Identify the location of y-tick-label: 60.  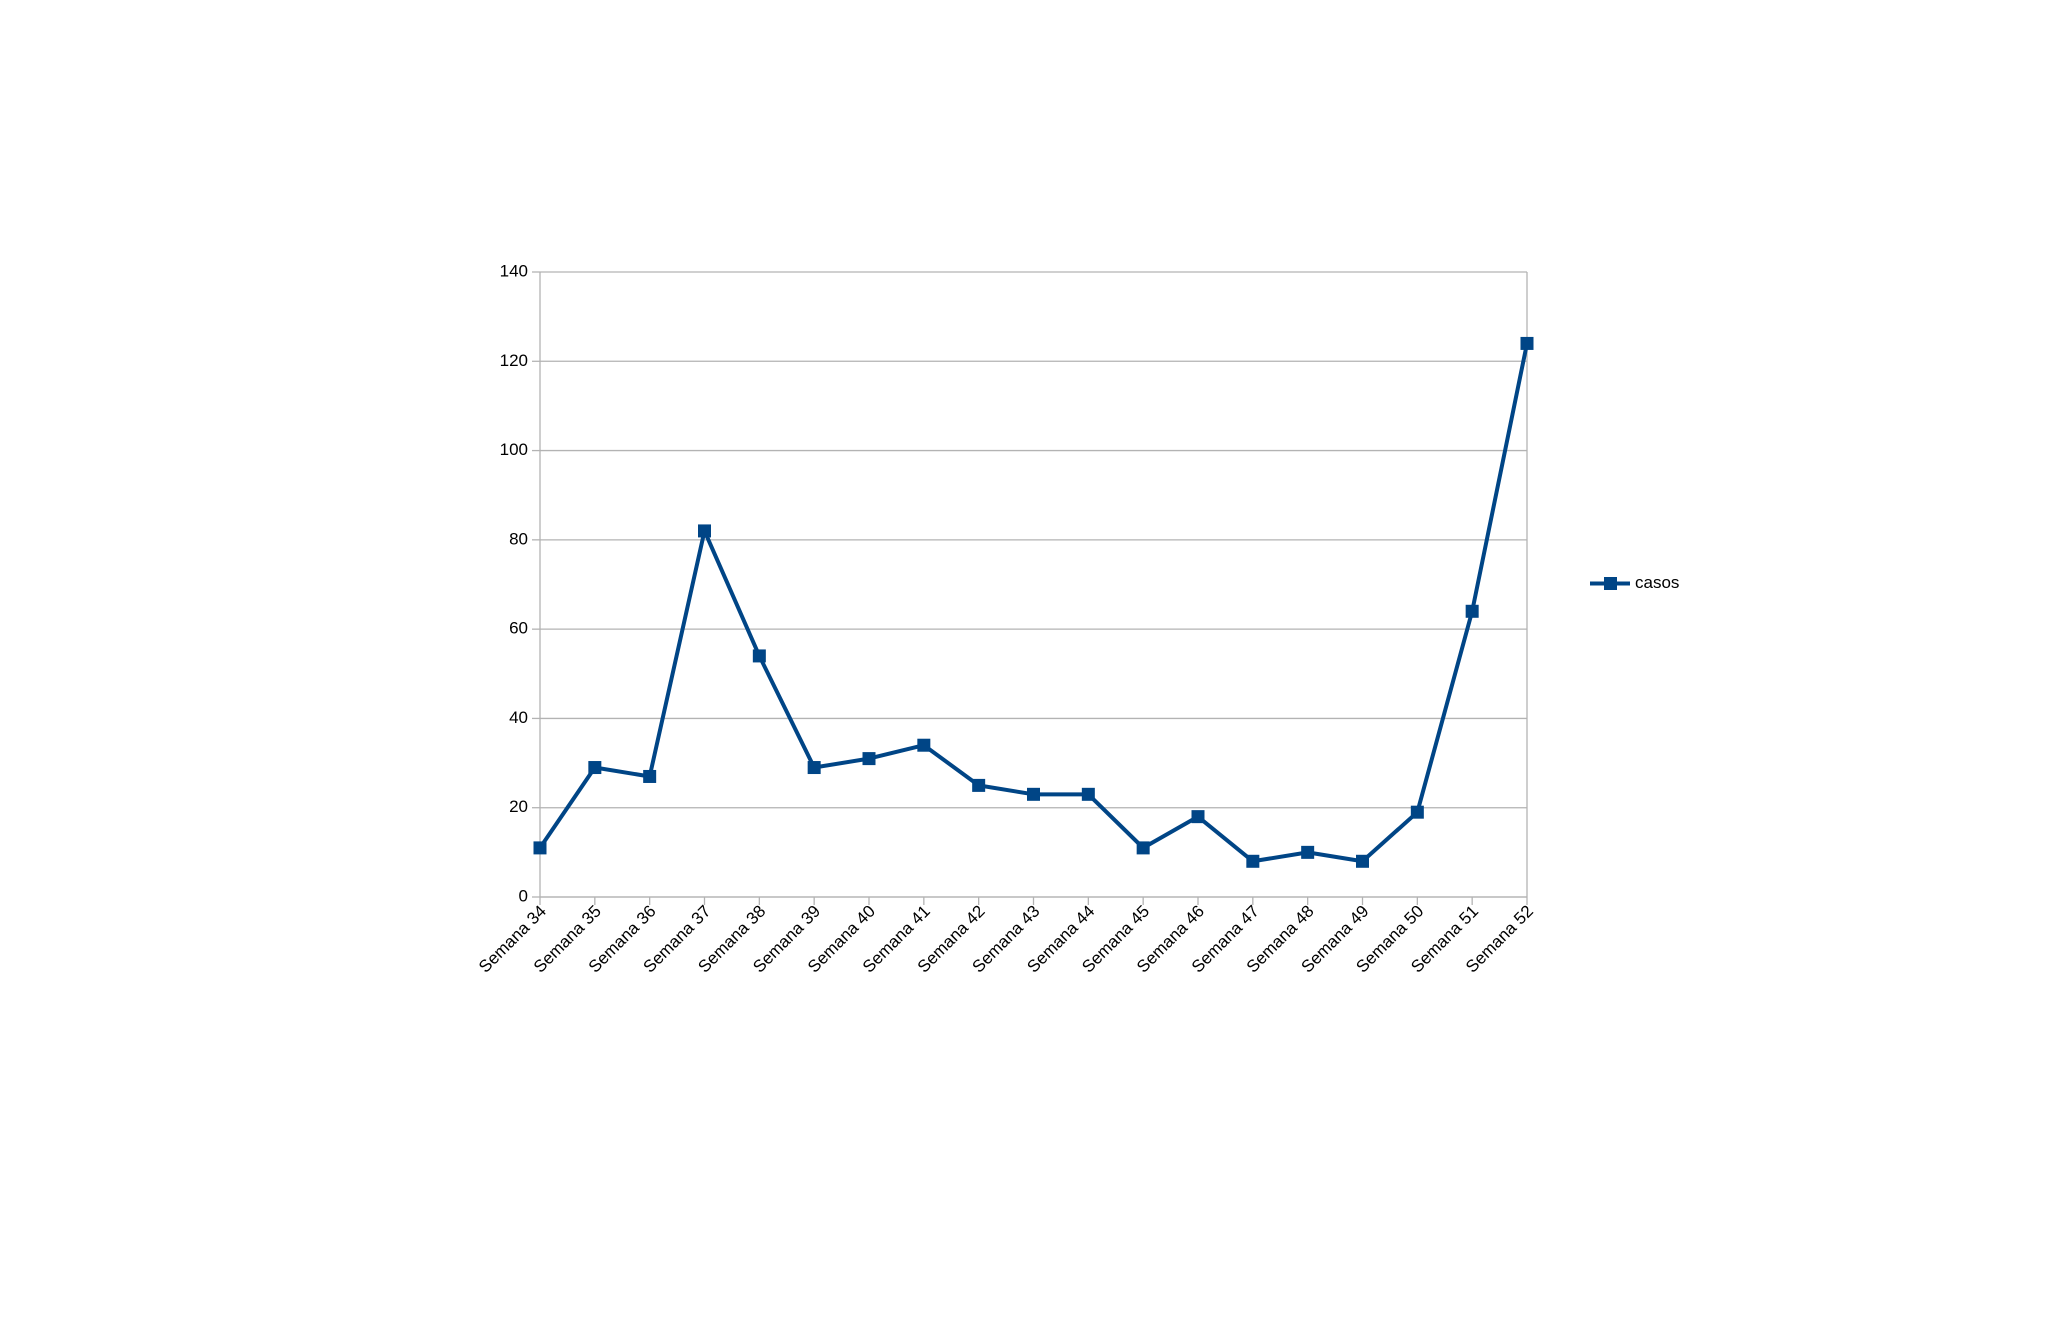
(518, 628).